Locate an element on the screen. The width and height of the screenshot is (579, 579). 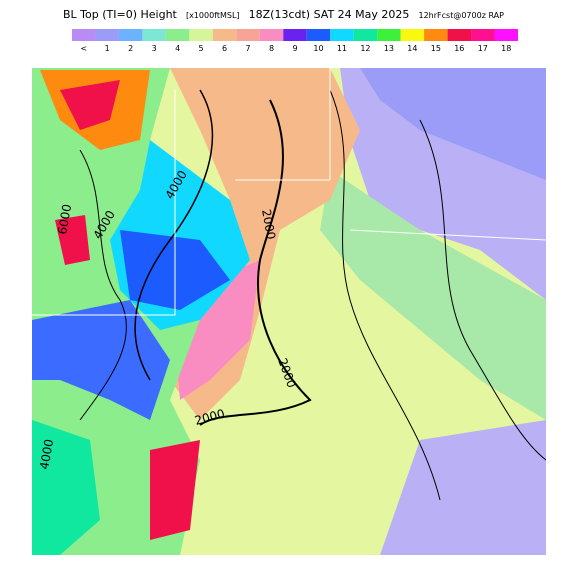
colorbar-label: 14 is located at coordinates (412, 48).